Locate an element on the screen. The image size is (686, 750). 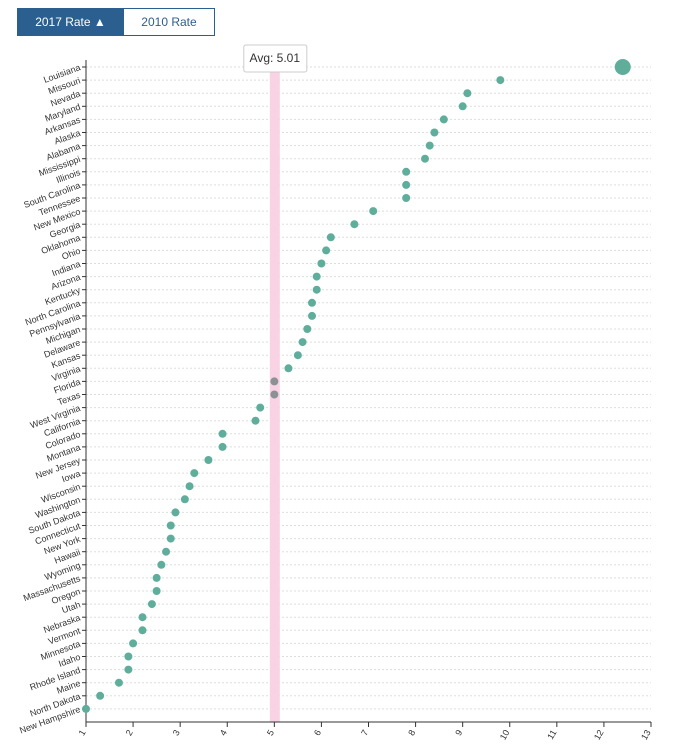
avg-tooltip is located at coordinates (275, 58).